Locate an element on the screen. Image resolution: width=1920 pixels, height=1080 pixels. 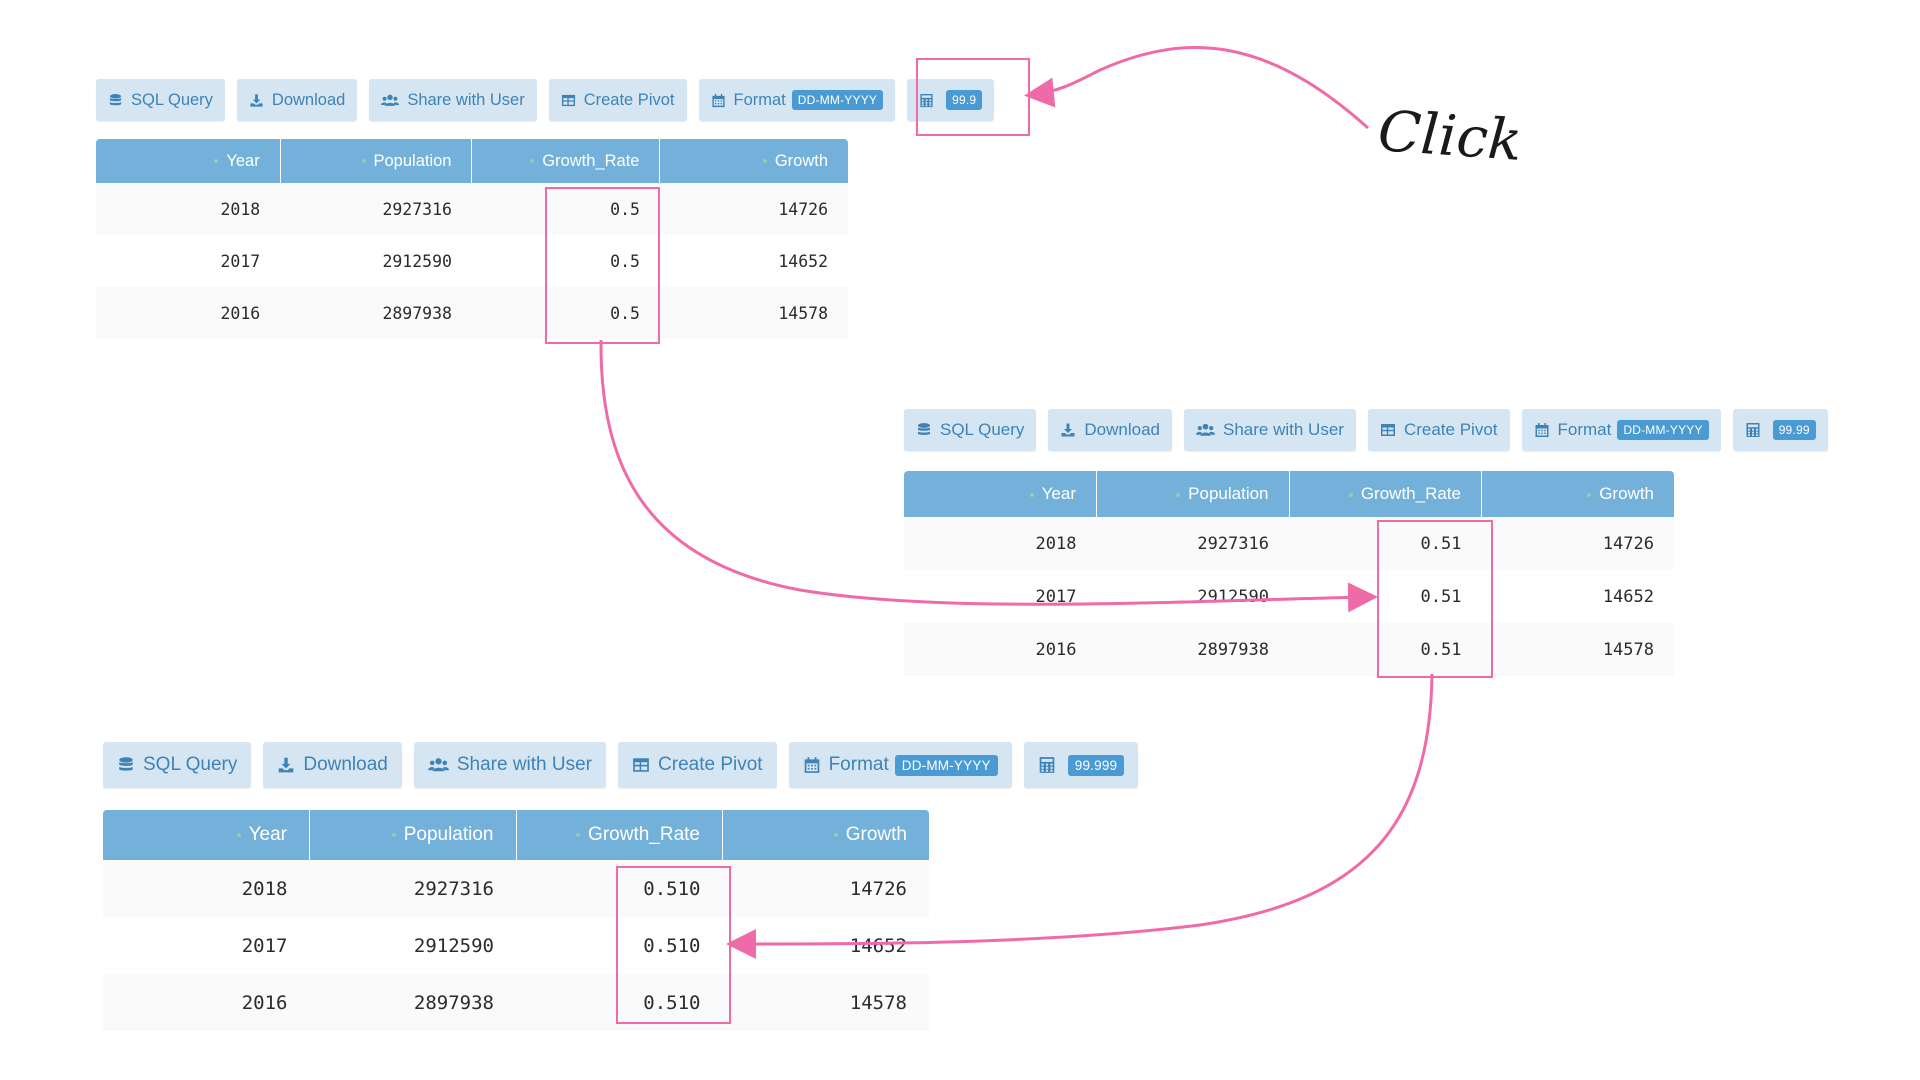
table-row: 2017 2912590 0.51 14652 is located at coordinates (1289, 596).